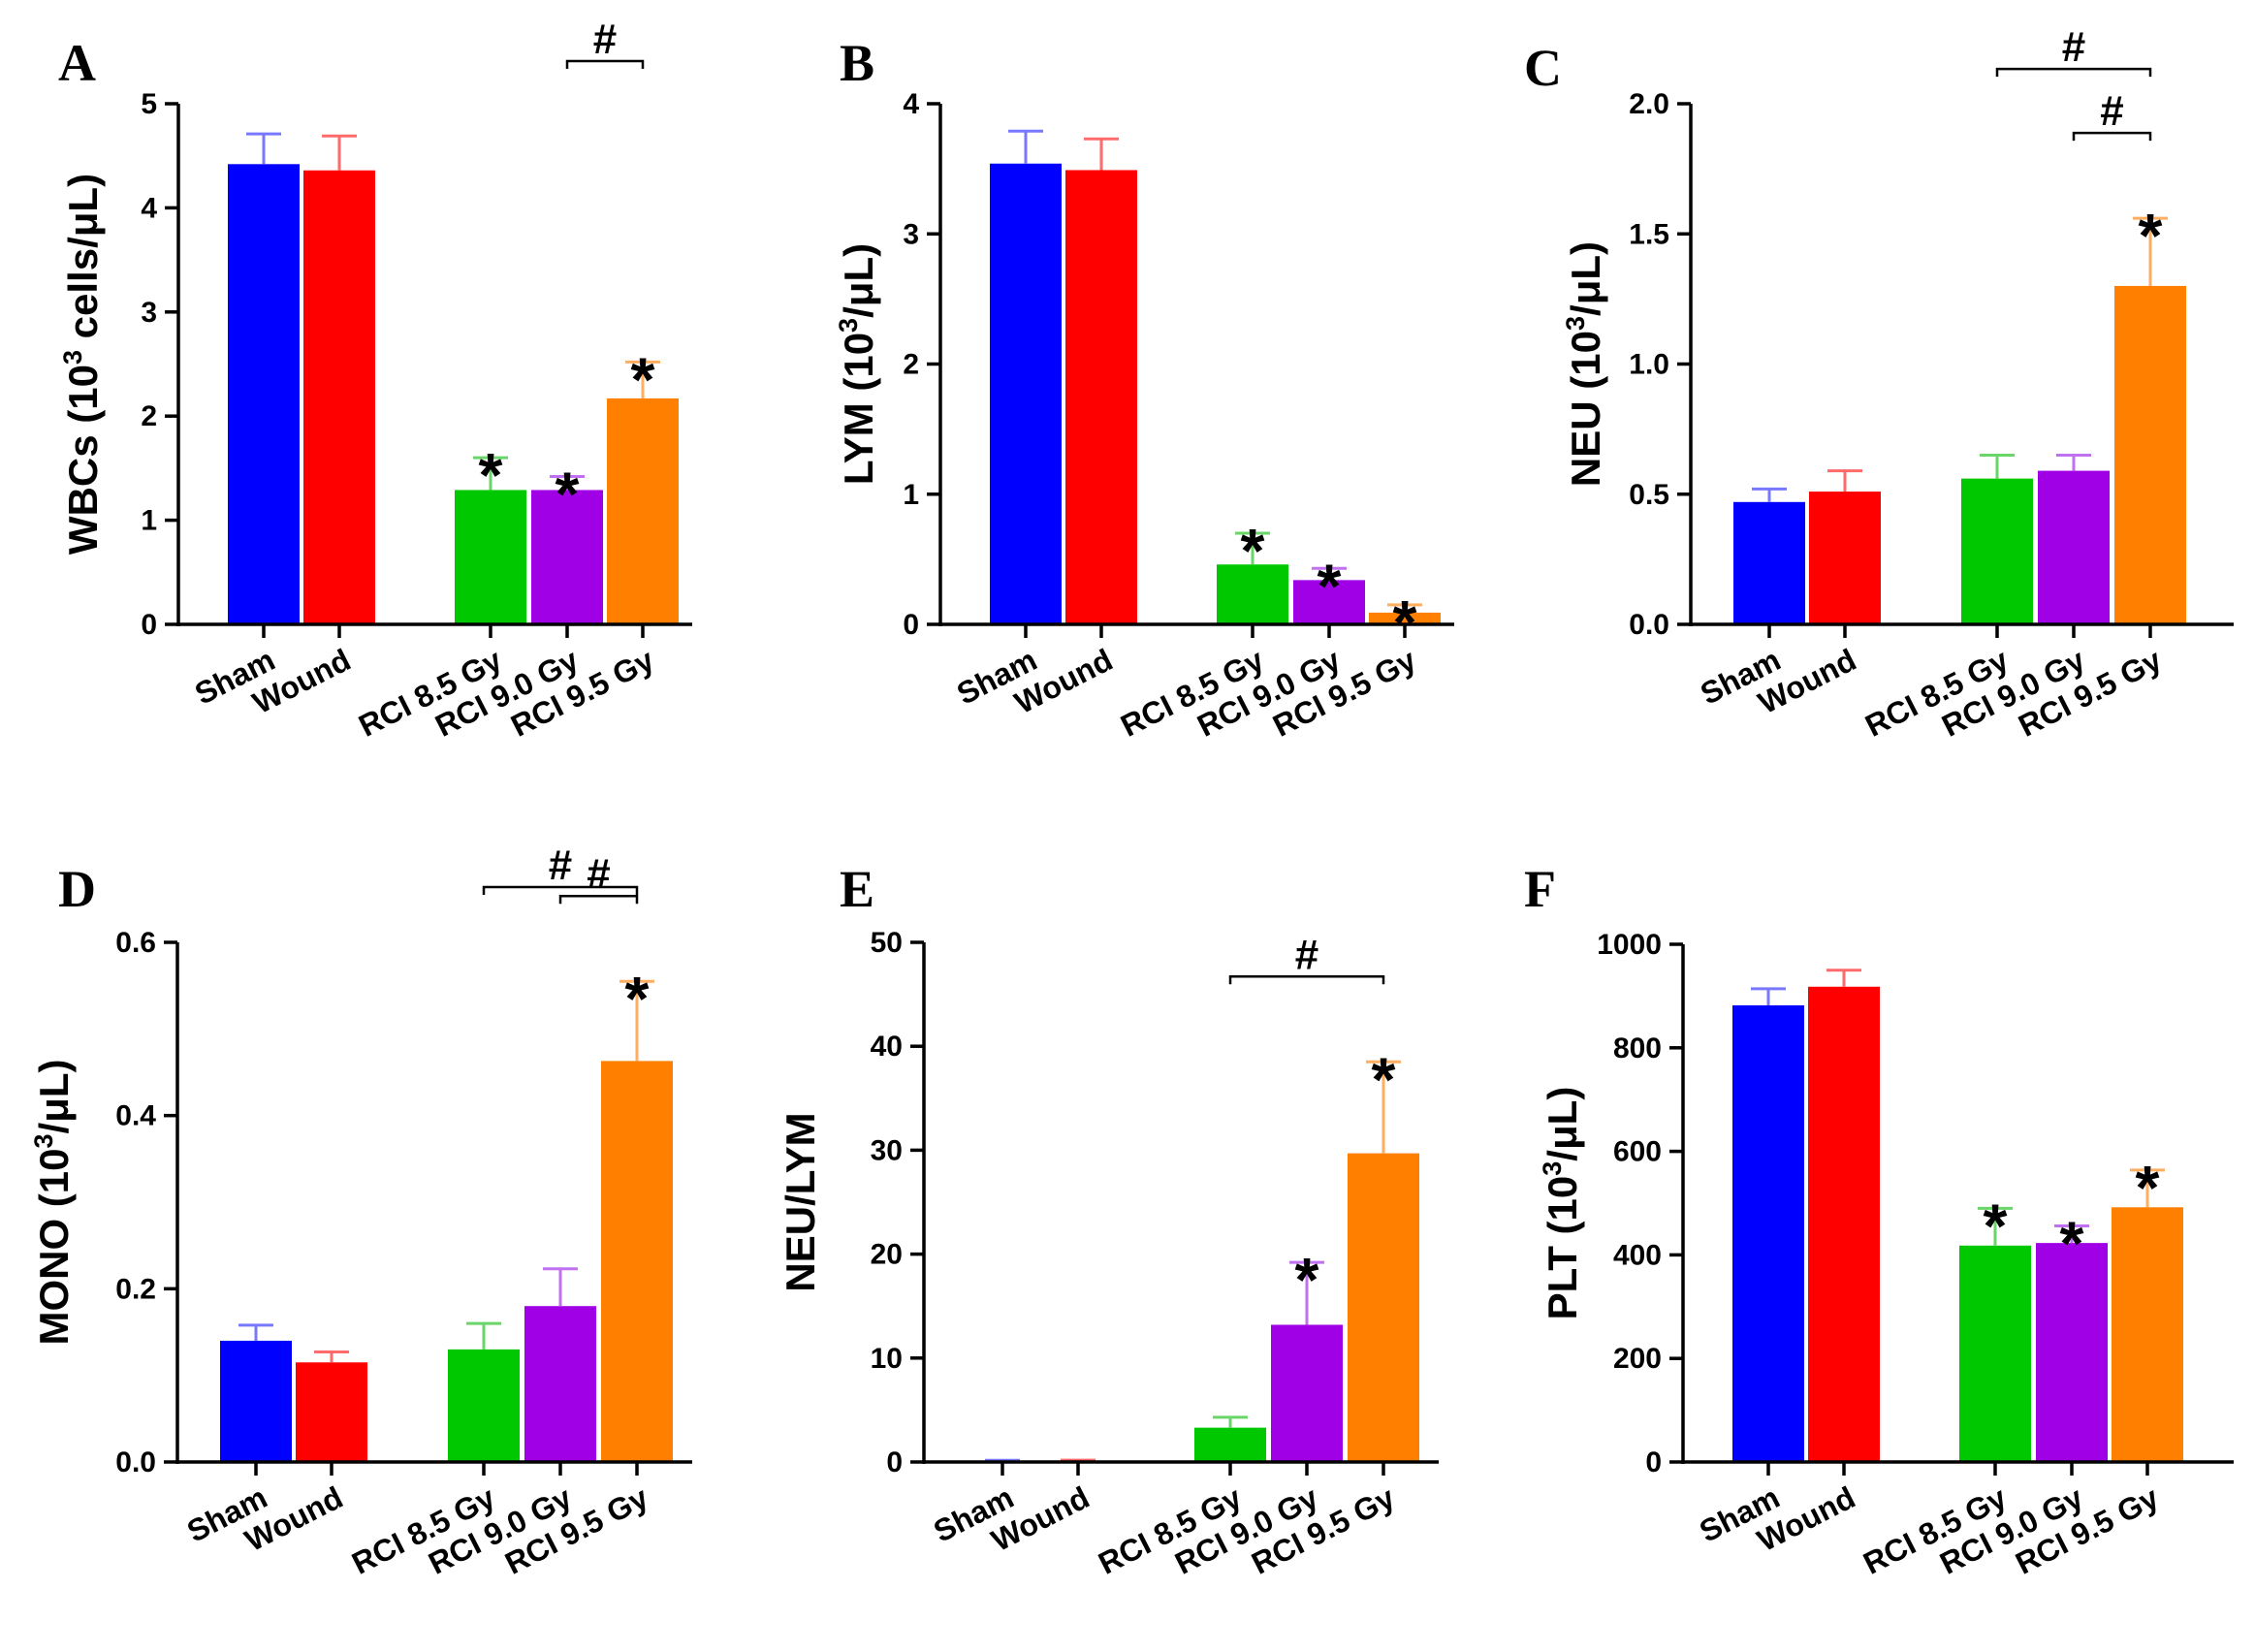  I want to click on y-tick-label: 5, so click(149, 104).